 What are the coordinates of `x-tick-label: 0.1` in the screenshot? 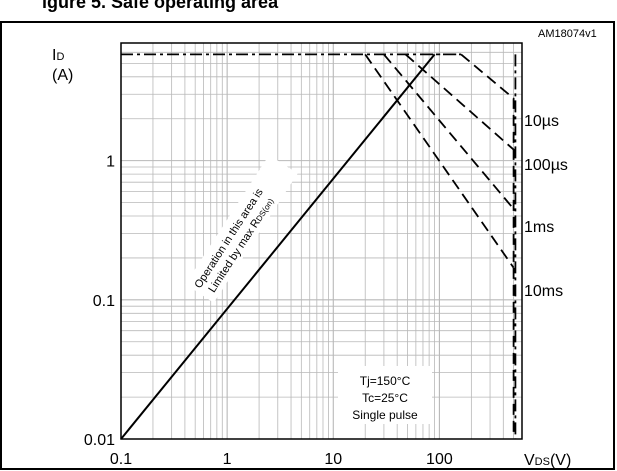 It's located at (121, 459).